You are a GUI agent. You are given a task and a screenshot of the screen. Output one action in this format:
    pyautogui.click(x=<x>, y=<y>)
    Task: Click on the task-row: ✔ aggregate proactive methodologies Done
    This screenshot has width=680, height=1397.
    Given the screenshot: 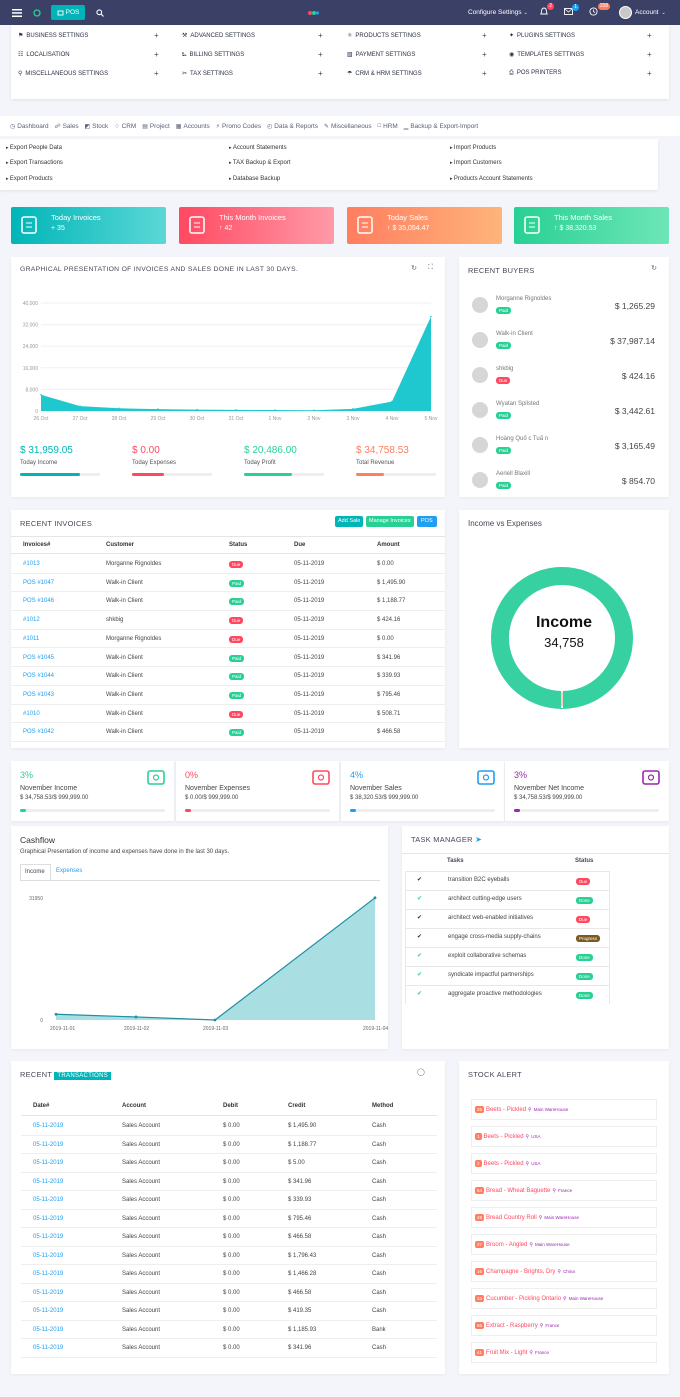 What is the action you would take?
    pyautogui.click(x=507, y=994)
    